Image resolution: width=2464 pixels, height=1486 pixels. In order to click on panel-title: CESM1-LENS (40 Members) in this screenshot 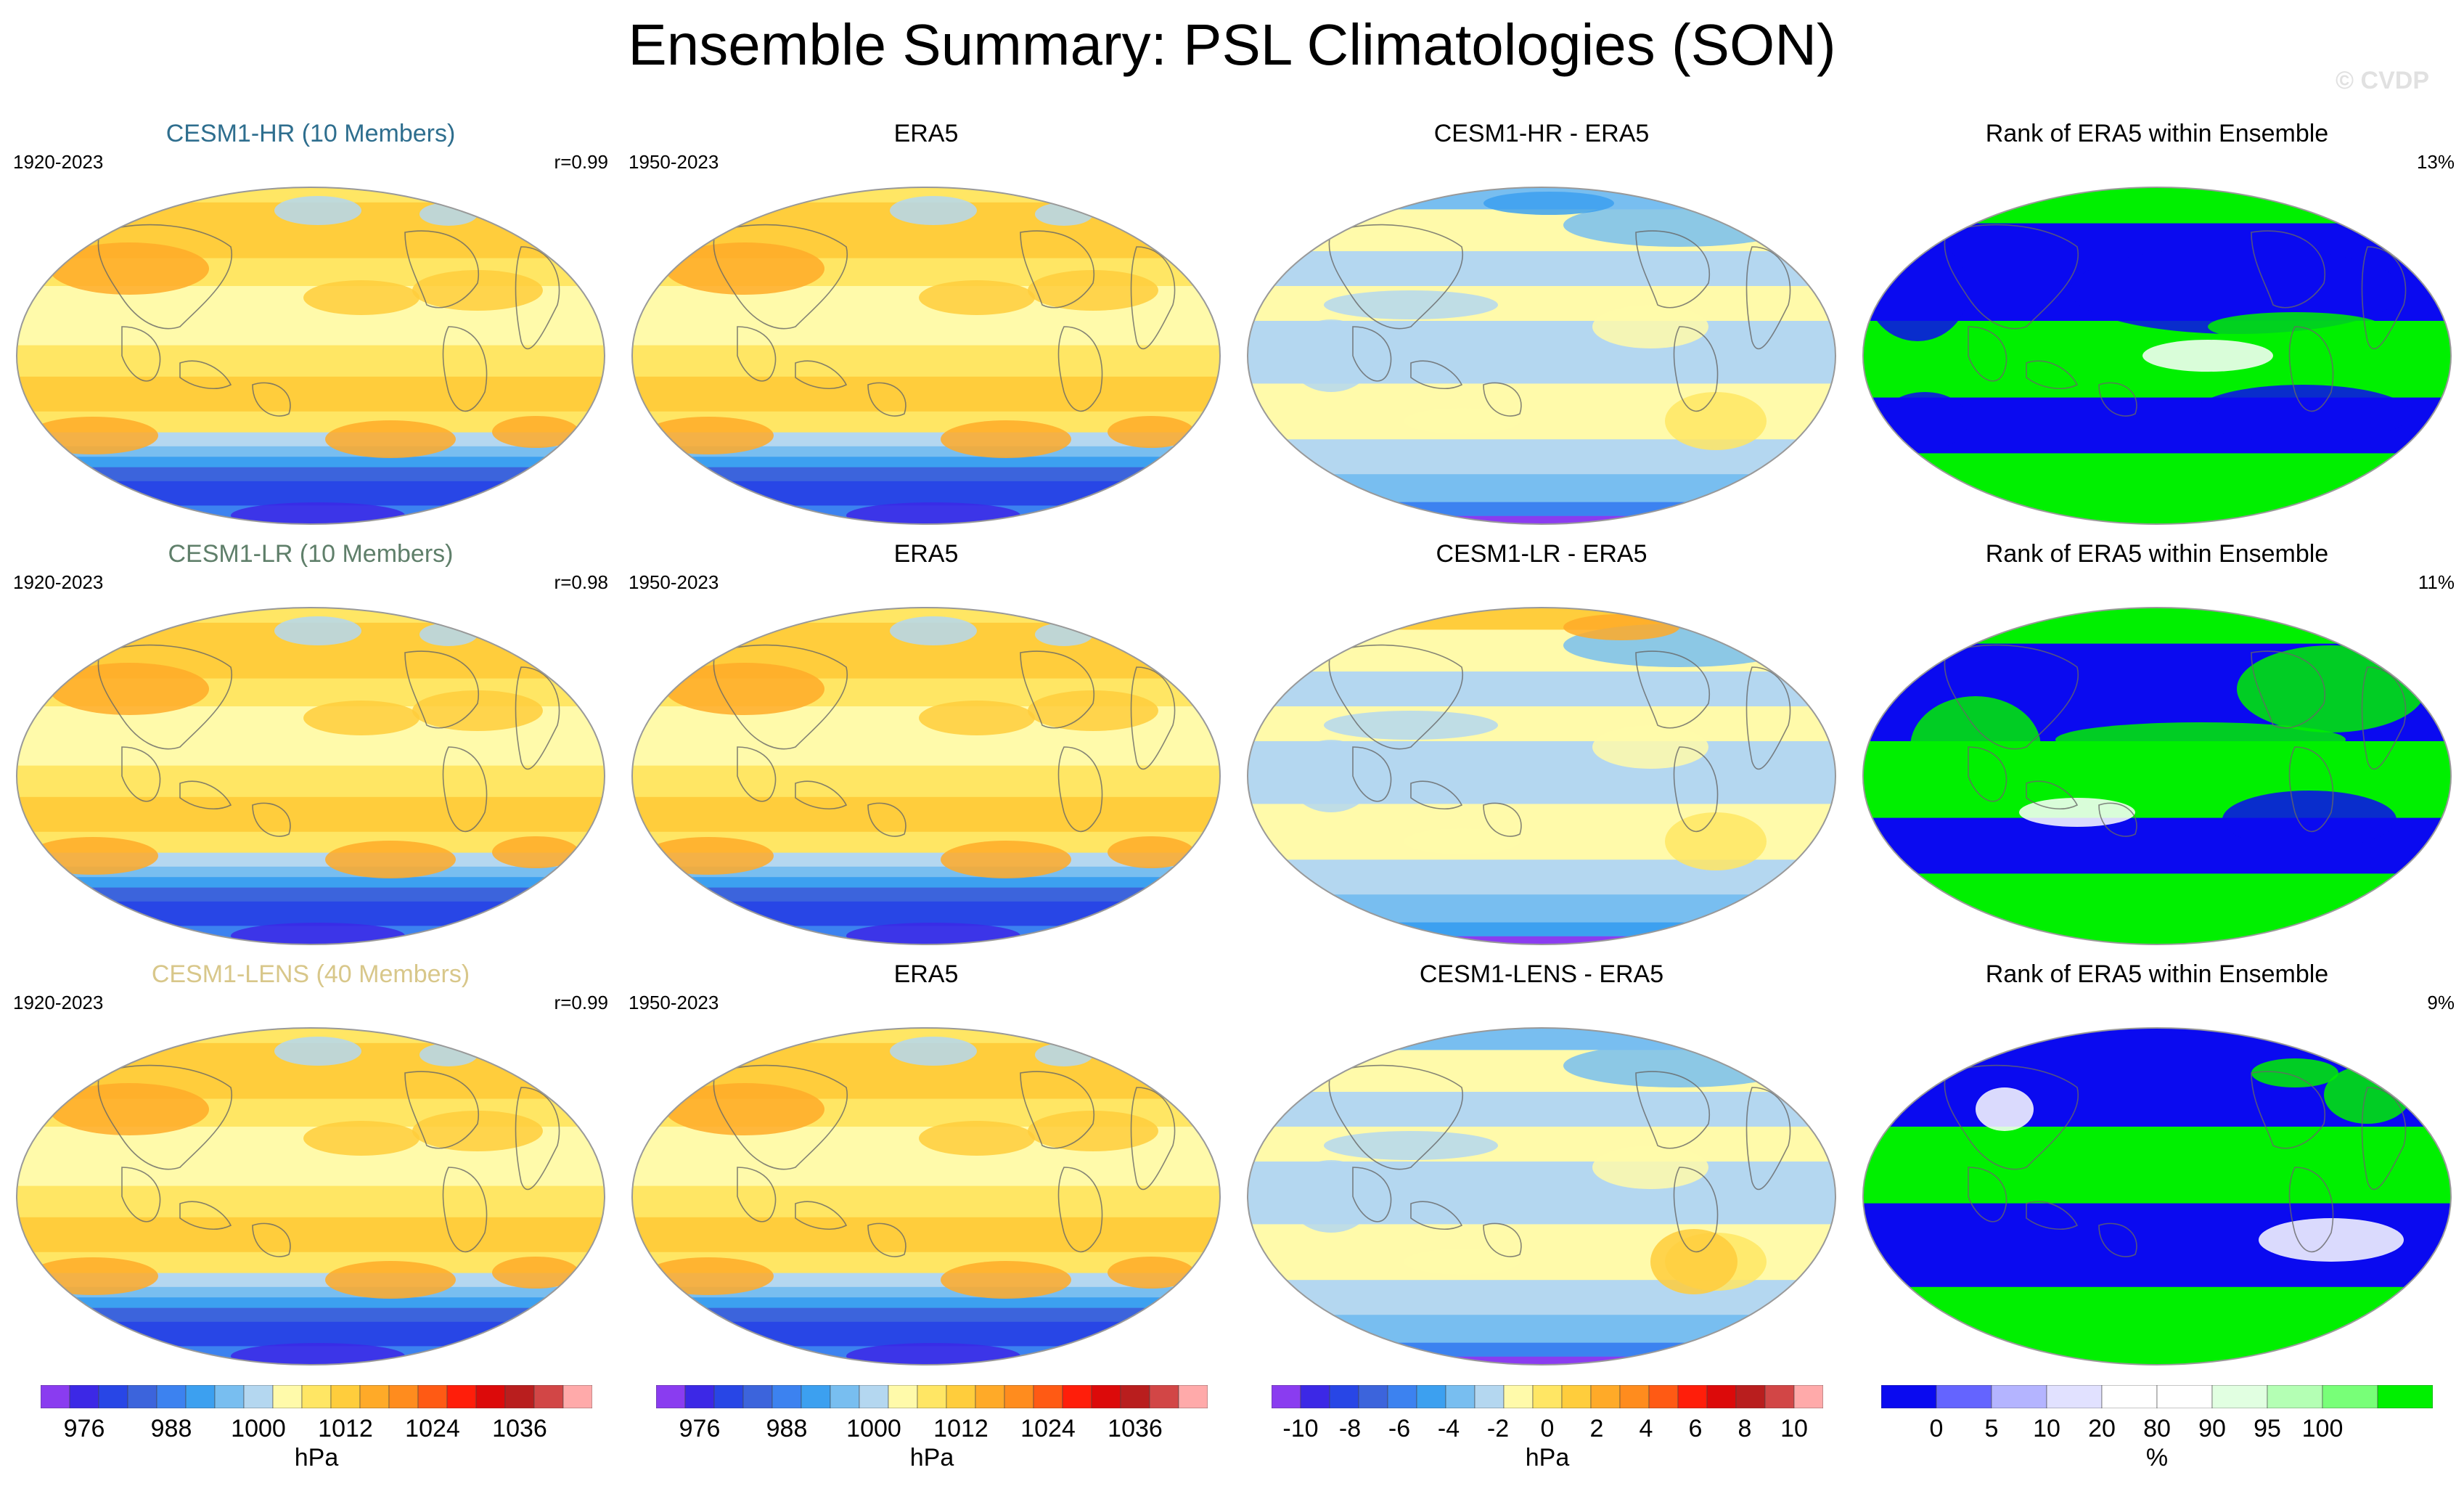, I will do `click(310, 974)`.